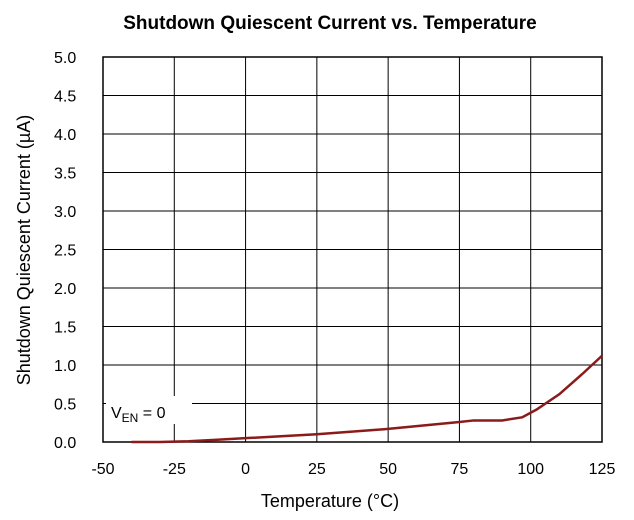 The height and width of the screenshot is (520, 634). Describe the element at coordinates (388, 469) in the screenshot. I see `x-tick-label: 50` at that location.